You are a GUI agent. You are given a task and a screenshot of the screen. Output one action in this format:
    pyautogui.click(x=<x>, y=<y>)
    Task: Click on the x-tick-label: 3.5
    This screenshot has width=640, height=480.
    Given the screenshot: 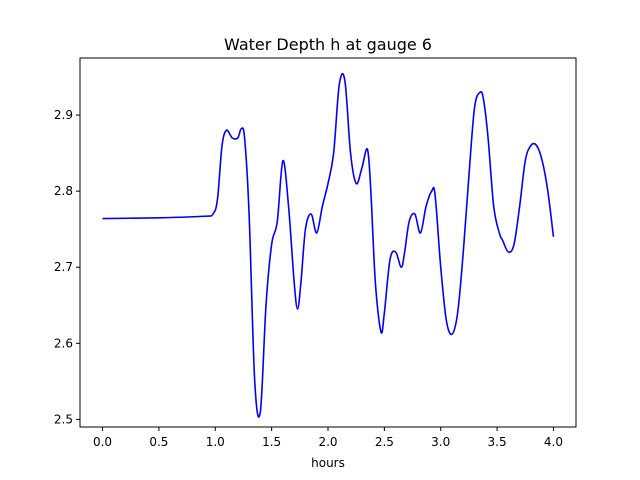 What is the action you would take?
    pyautogui.click(x=497, y=442)
    